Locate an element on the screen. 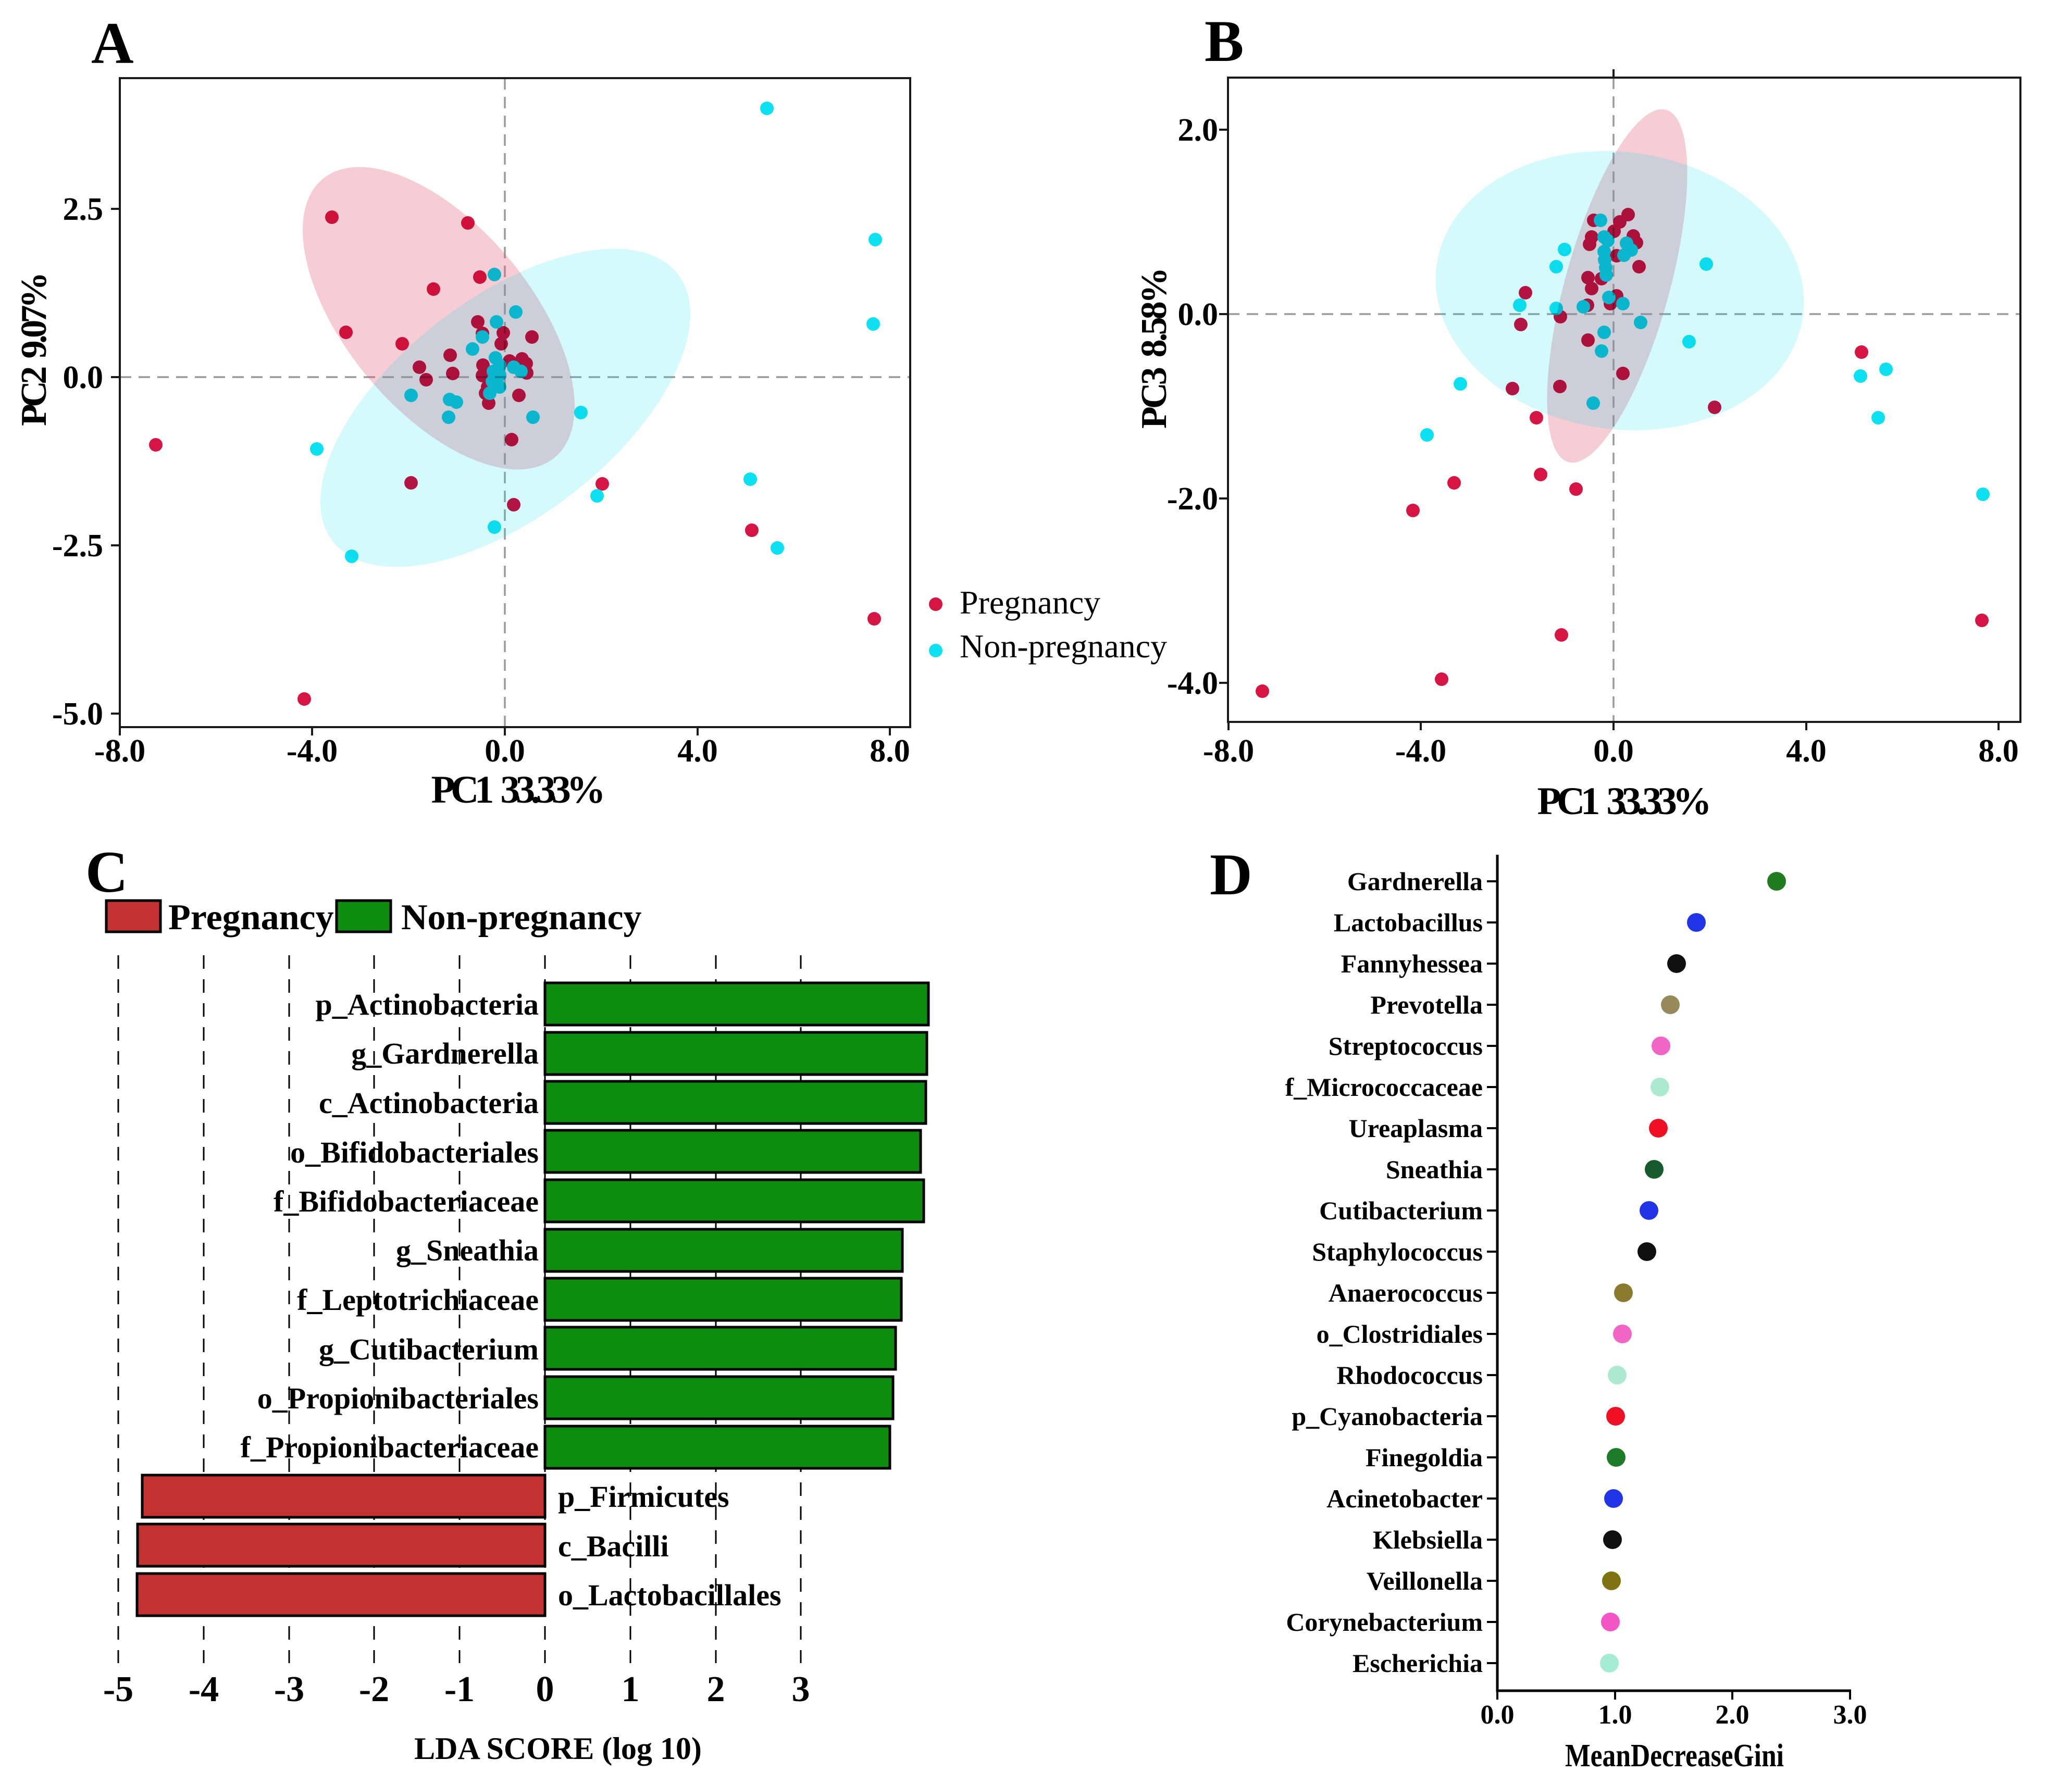  svg-text: Corynebacterium is located at coordinates (1384, 1622).